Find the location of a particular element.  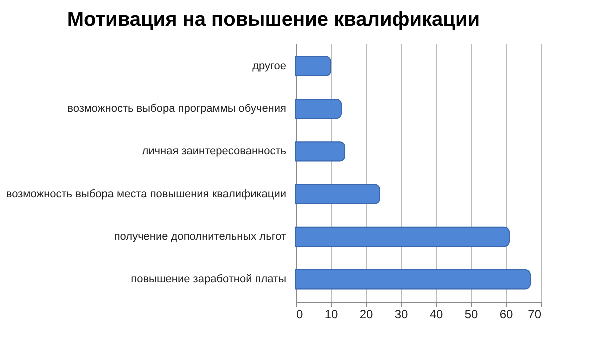

x-tick-label: 40 is located at coordinates (437, 315).